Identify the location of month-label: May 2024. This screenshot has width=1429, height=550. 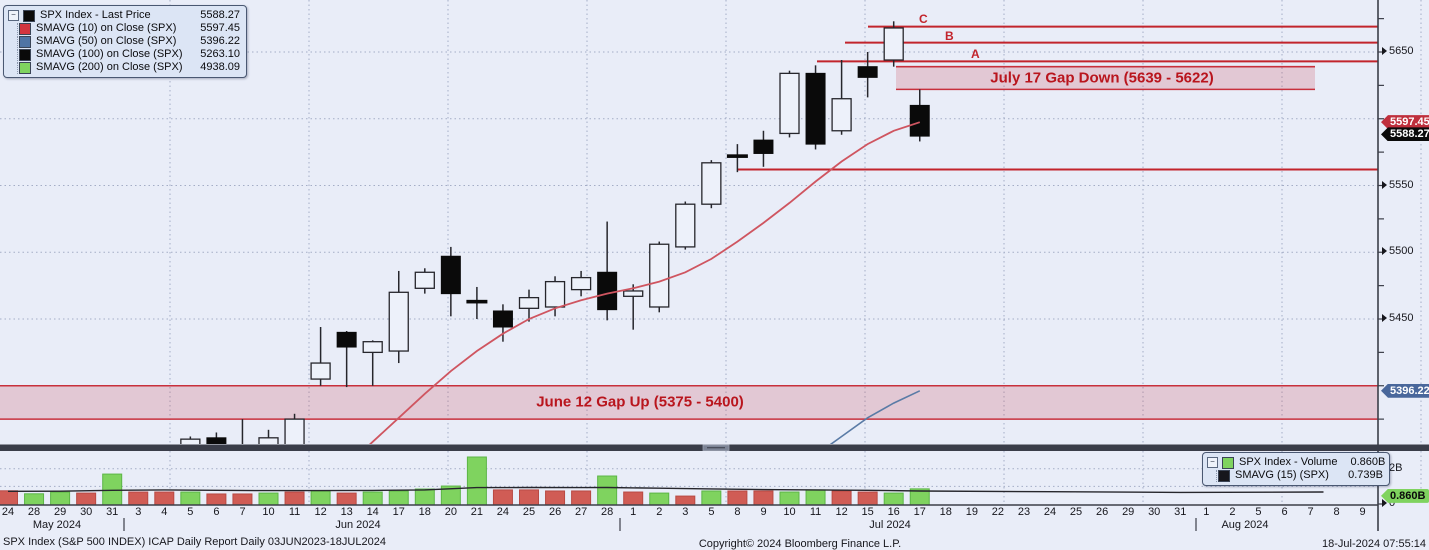
(57, 525).